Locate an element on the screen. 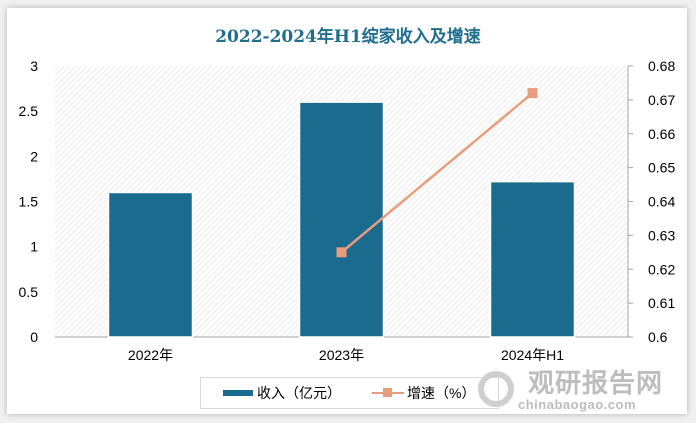 Image resolution: width=696 pixels, height=423 pixels. legend: 收入（亿元） 增速（%） is located at coordinates (349, 393).